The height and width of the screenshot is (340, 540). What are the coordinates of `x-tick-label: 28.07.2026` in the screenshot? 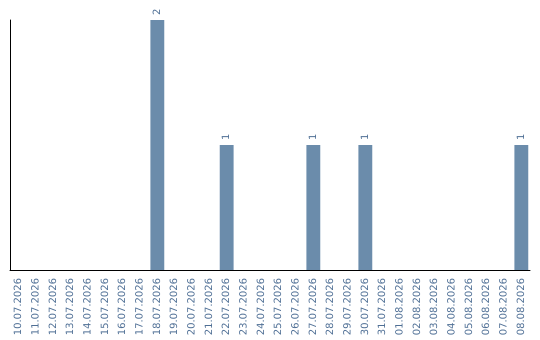 It's located at (330, 307).